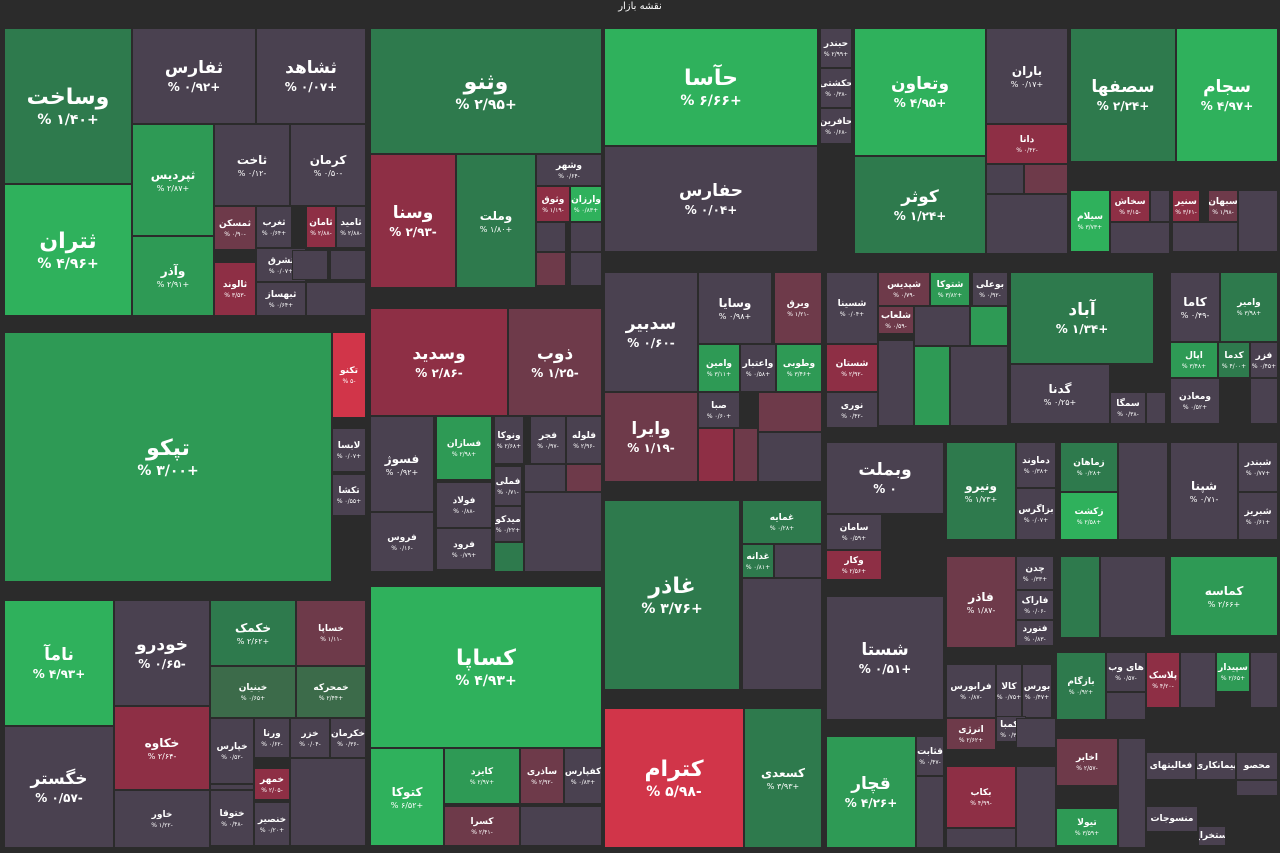  What do you see at coordinates (586, 204) in the screenshot?
I see `stock-tile: وارزان +۰/۸۳ %` at bounding box center [586, 204].